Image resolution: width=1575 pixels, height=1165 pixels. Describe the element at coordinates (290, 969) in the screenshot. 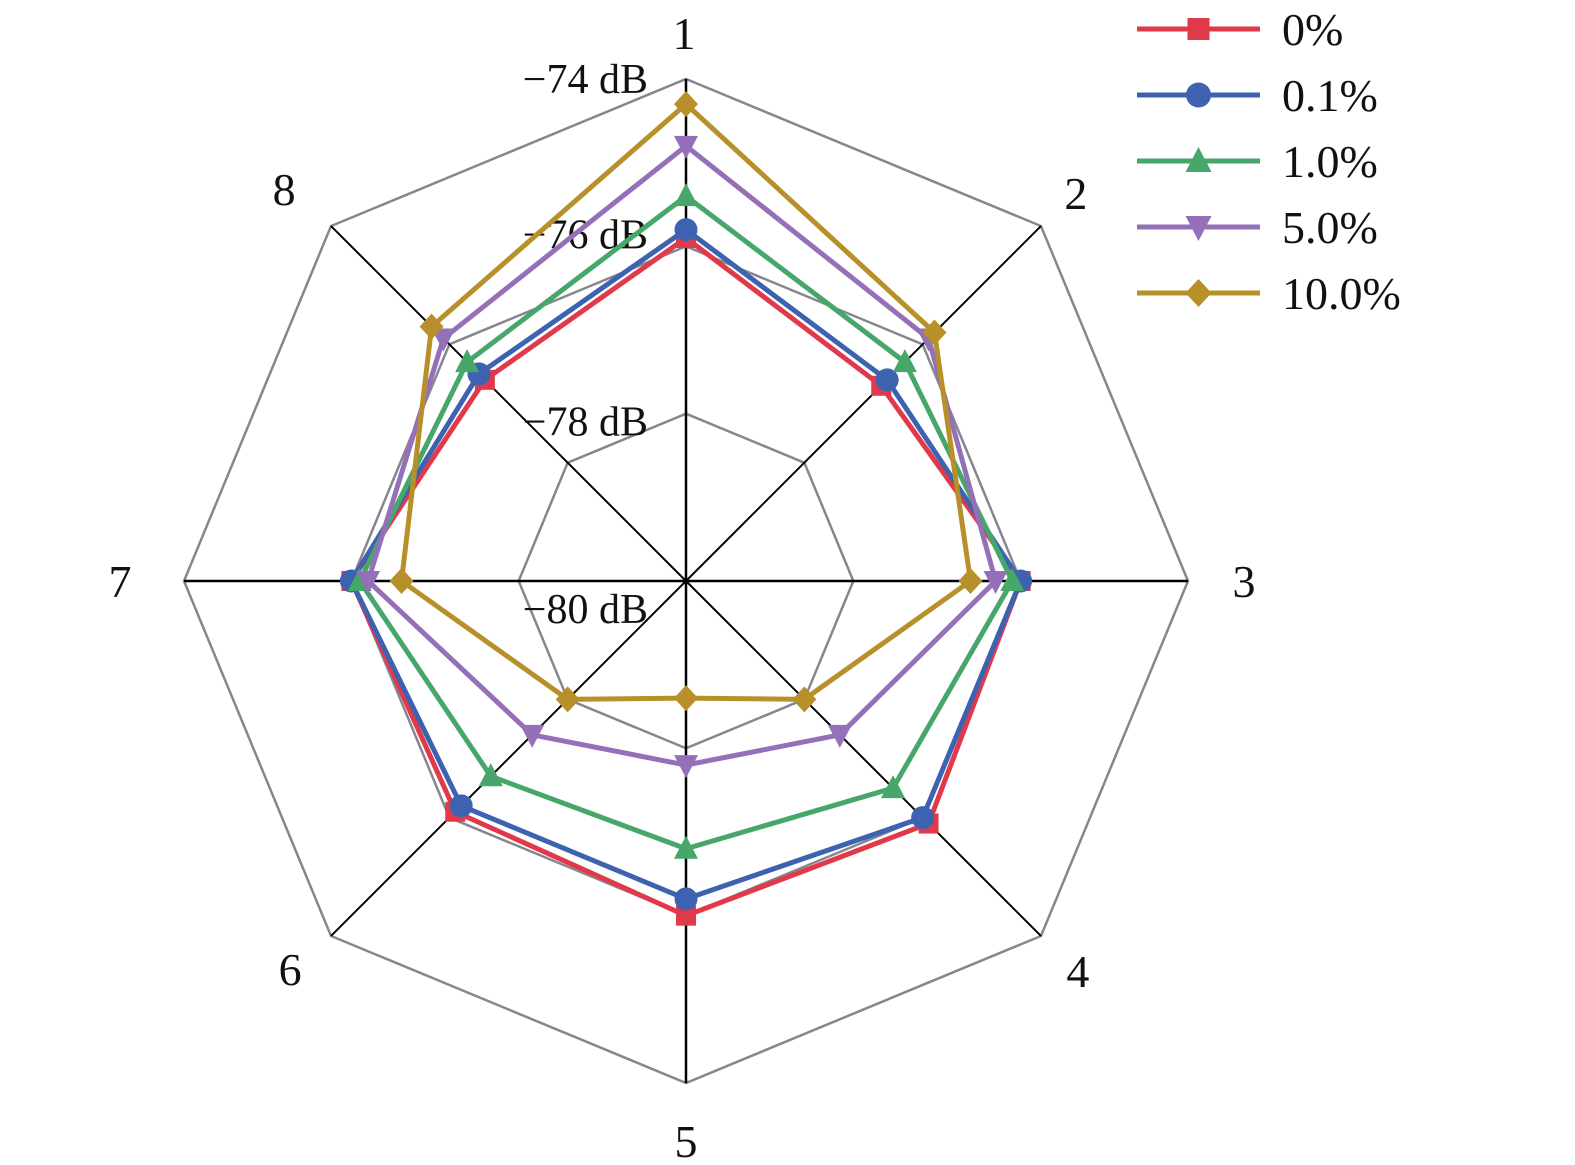

I see `category-label: 6` at that location.